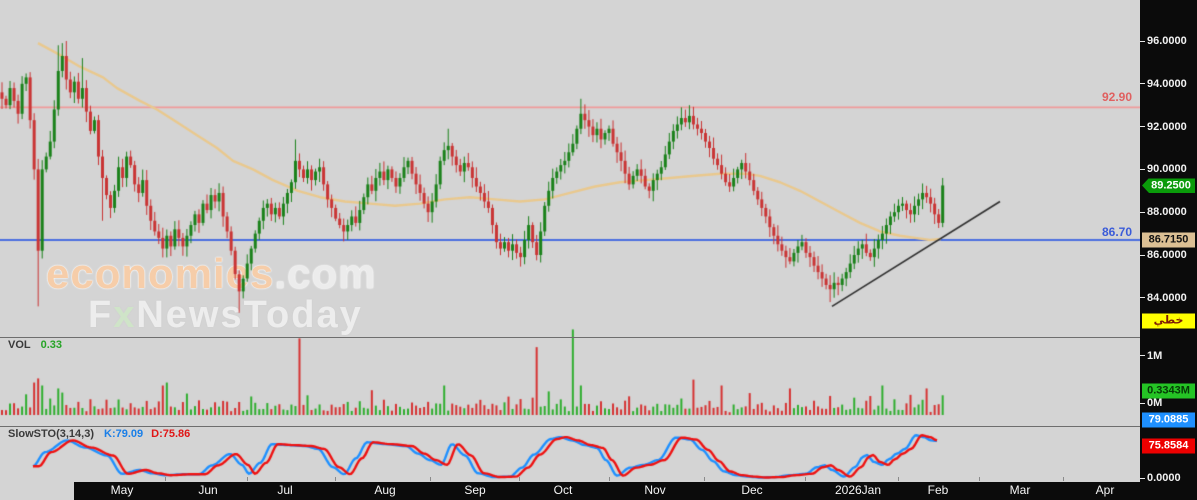 The width and height of the screenshot is (1197, 500). What do you see at coordinates (858, 490) in the screenshot?
I see `month-label-2026Jan: 2026Jan` at bounding box center [858, 490].